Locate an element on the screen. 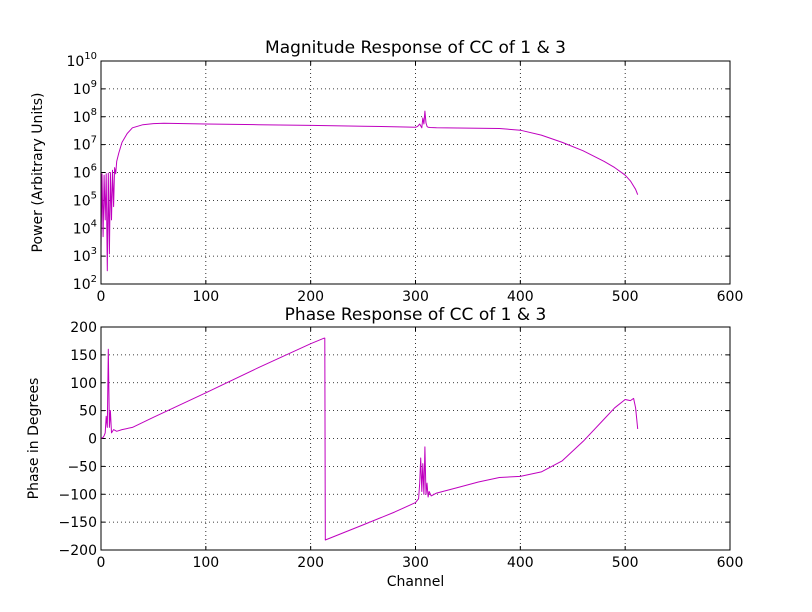  y-tick-label: 104 is located at coordinates (85, 227).